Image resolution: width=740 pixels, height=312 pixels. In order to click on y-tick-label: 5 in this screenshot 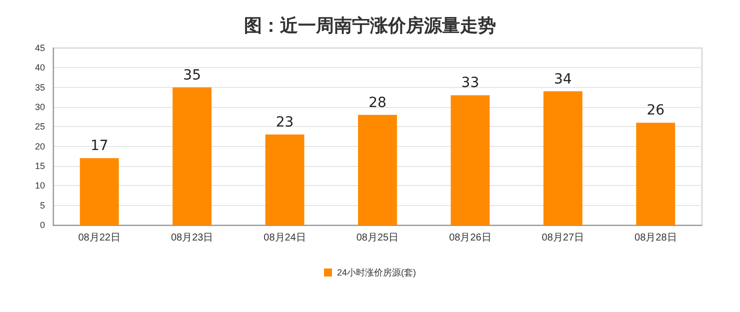, I will do `click(42, 205)`.